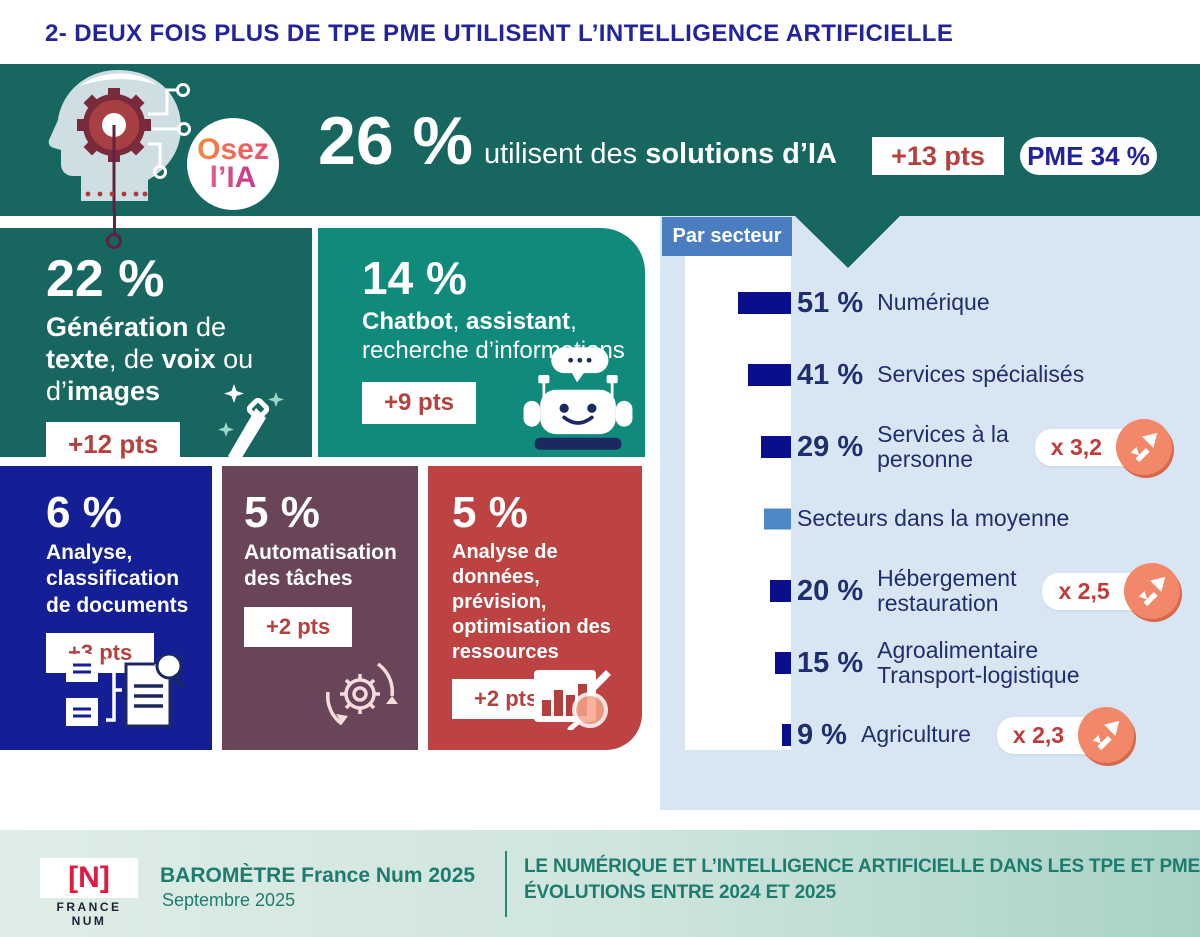  I want to click on connector-ring, so click(114, 241).